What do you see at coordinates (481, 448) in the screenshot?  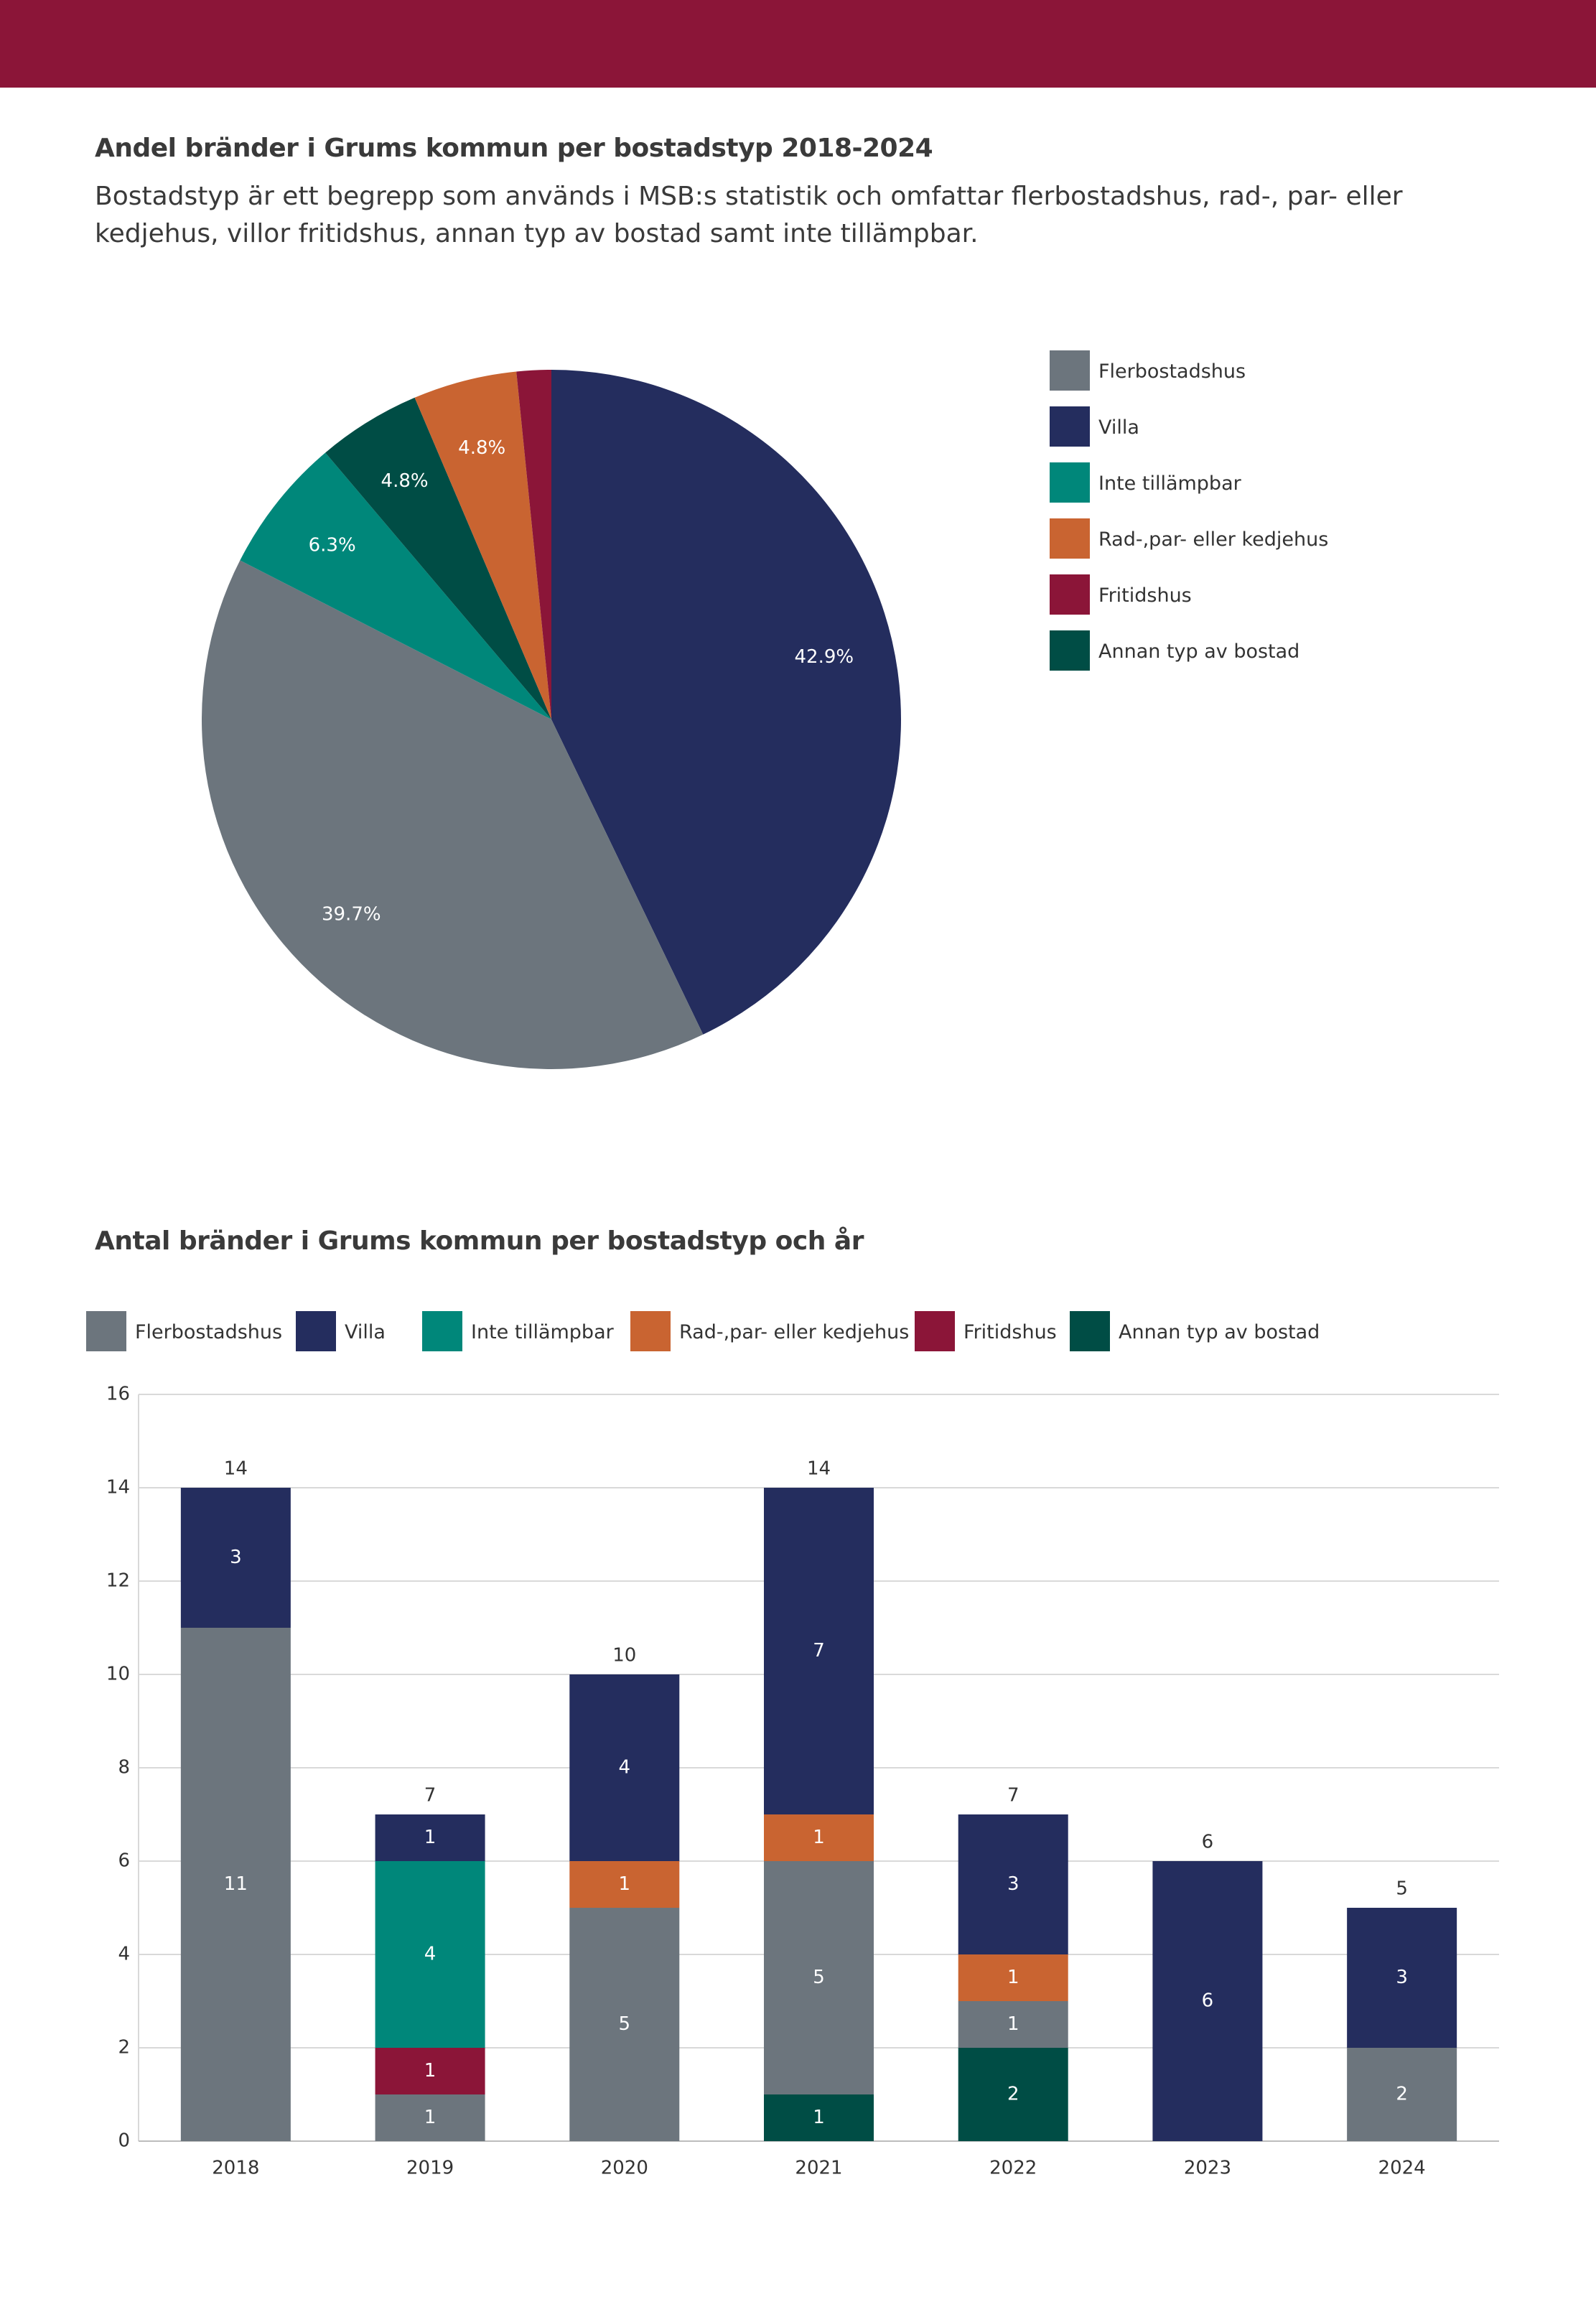 I see `pie-label-rad-par-eller-kedjehus: 4.8%` at bounding box center [481, 448].